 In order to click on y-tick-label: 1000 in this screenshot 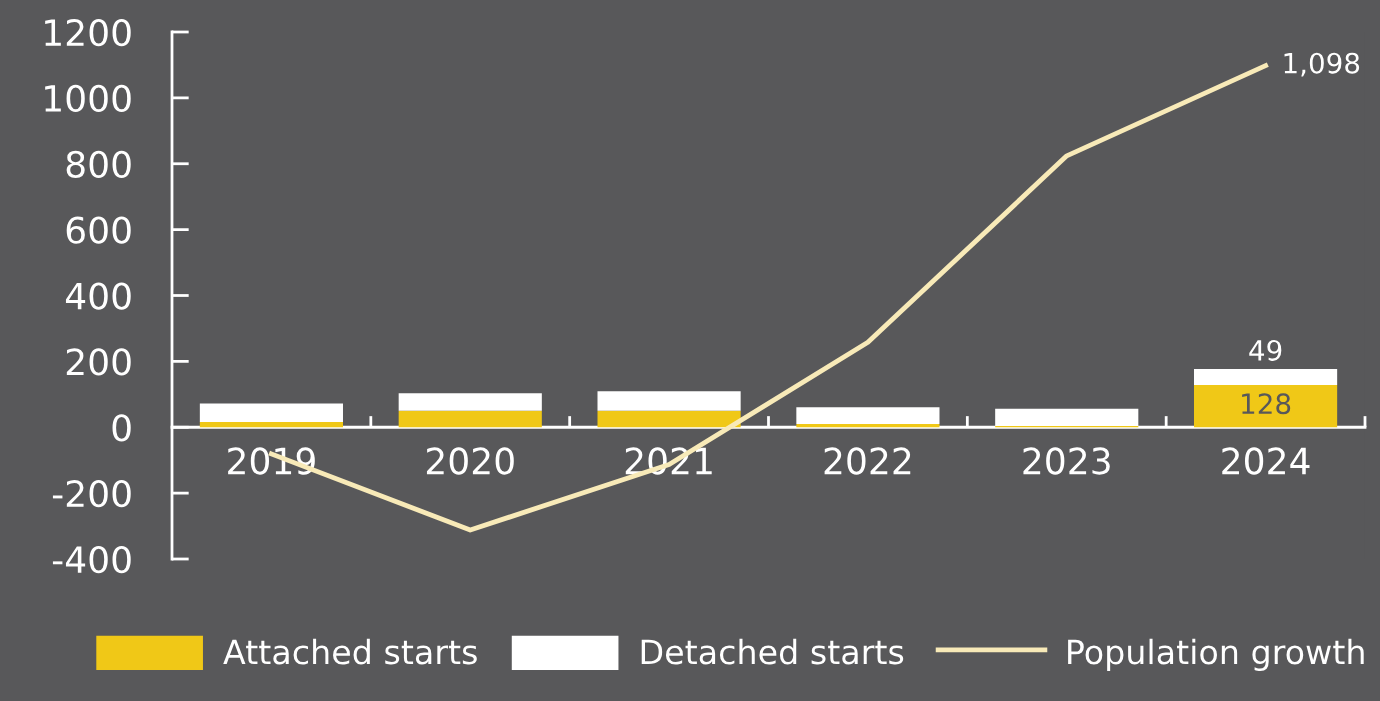, I will do `click(88, 98)`.